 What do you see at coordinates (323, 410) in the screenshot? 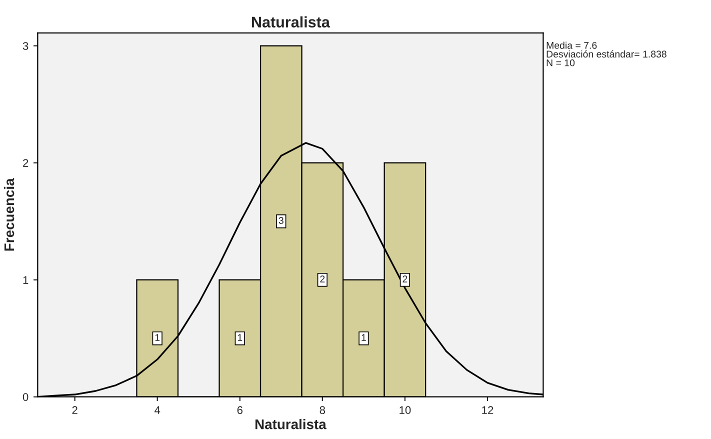
I see `x-tick-label: 8` at bounding box center [323, 410].